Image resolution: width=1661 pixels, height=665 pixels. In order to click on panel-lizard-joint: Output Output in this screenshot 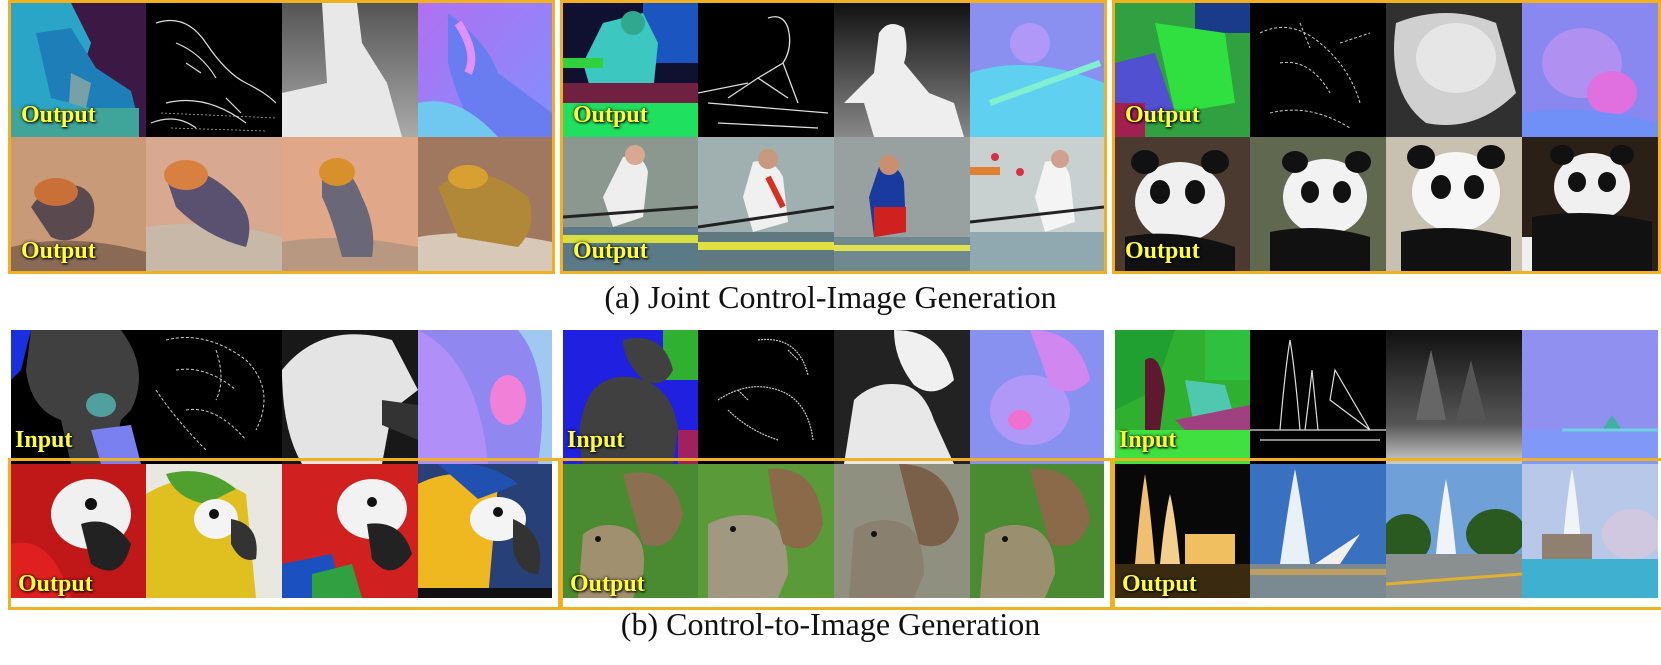, I will do `click(281, 137)`.